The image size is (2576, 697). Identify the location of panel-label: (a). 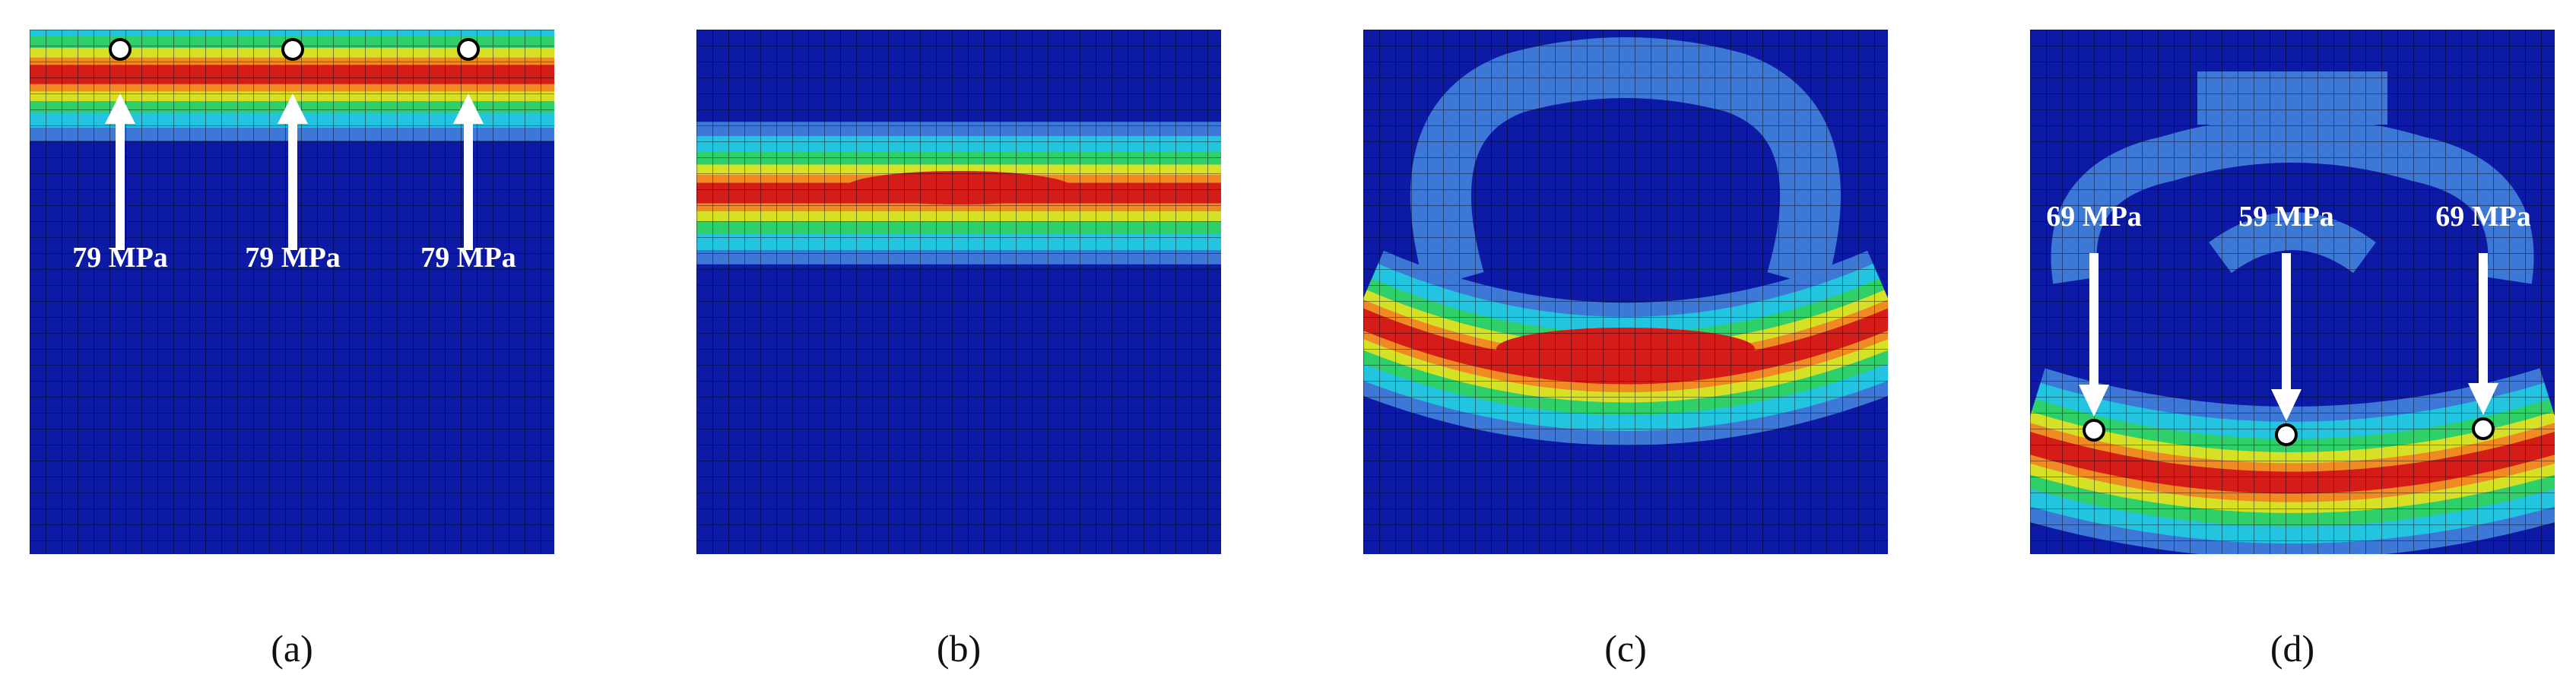
(292, 648).